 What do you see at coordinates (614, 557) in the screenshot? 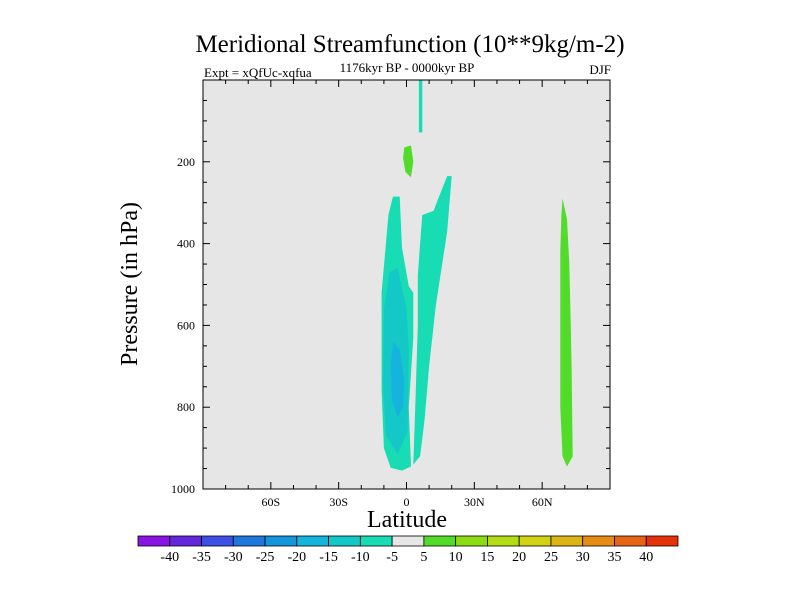
I see `colorbar-label: 35` at bounding box center [614, 557].